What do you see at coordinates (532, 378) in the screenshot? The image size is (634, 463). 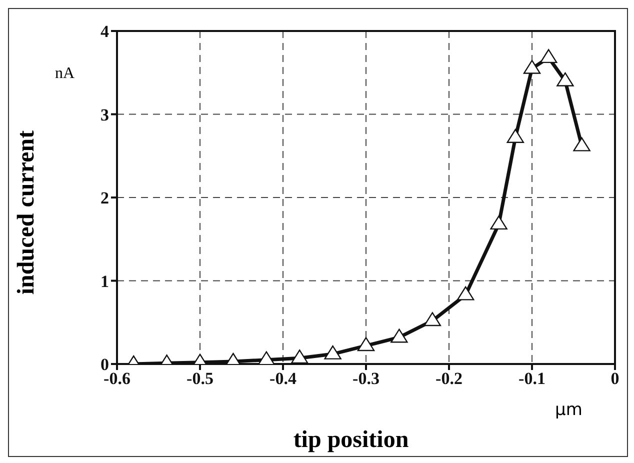 I see `x-tick-label: -0.1` at bounding box center [532, 378].